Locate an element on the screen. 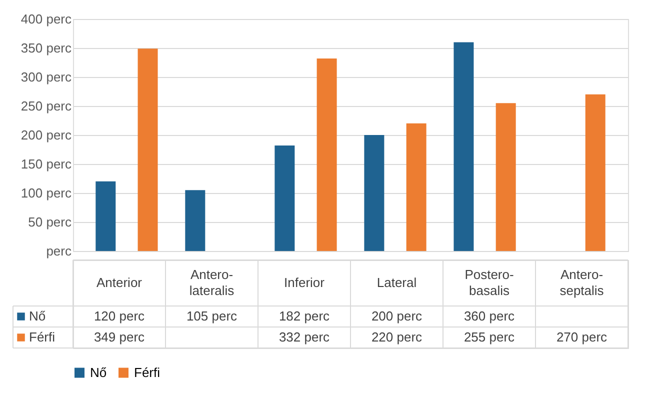 Image resolution: width=647 pixels, height=408 pixels. y-tick-label: 250 perc is located at coordinates (46, 106).